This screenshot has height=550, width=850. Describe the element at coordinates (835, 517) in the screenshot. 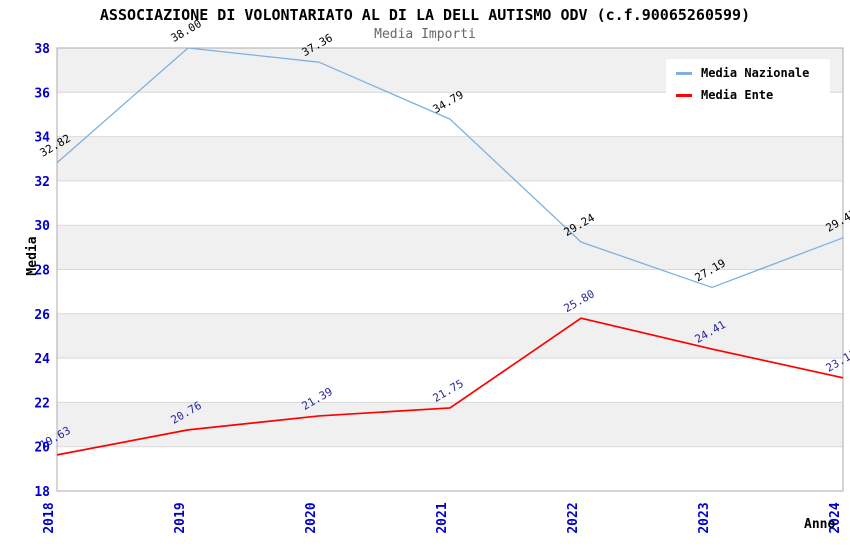

I see `x-tick-label: 2024` at that location.